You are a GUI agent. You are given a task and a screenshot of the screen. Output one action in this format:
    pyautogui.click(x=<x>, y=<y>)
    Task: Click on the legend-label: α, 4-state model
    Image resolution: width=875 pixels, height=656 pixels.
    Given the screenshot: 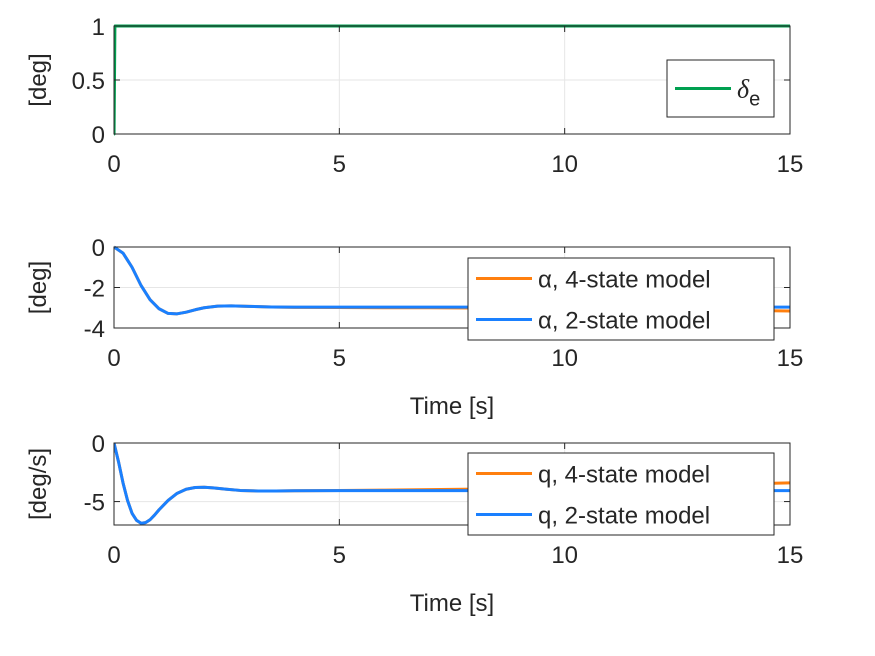 What is the action you would take?
    pyautogui.click(x=624, y=280)
    